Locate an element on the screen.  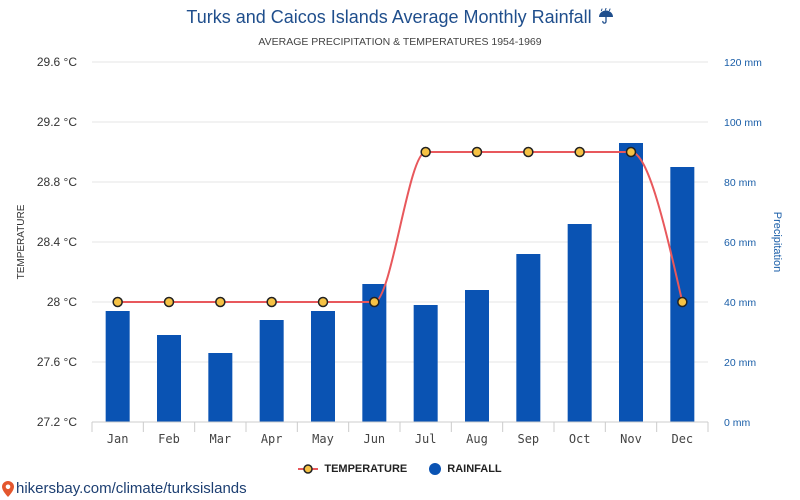
x-tick-label: Jan is located at coordinates (118, 439).